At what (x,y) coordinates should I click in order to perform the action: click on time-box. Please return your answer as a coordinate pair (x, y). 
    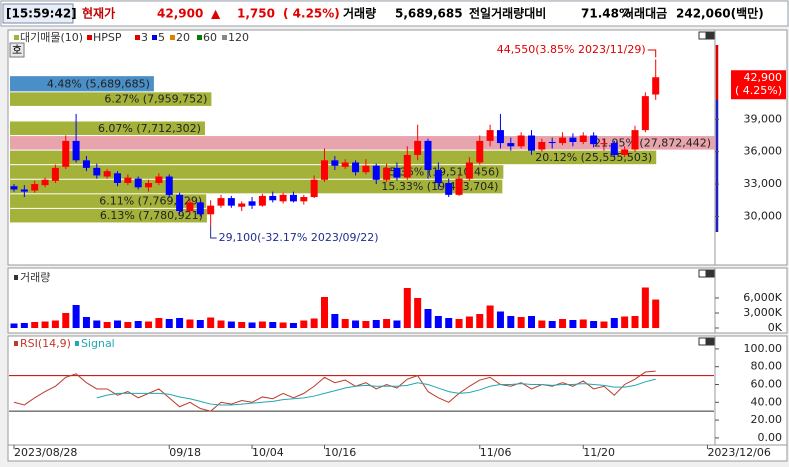
    Looking at the image, I should click on (38, 13).